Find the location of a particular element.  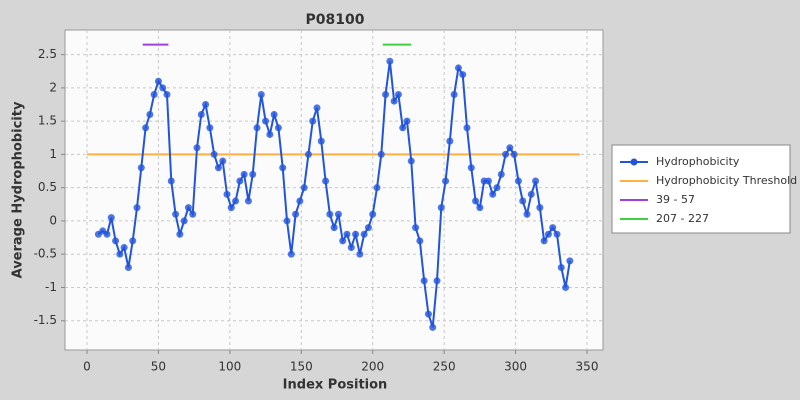

y-tick-label: 1.5 is located at coordinates (47, 121).